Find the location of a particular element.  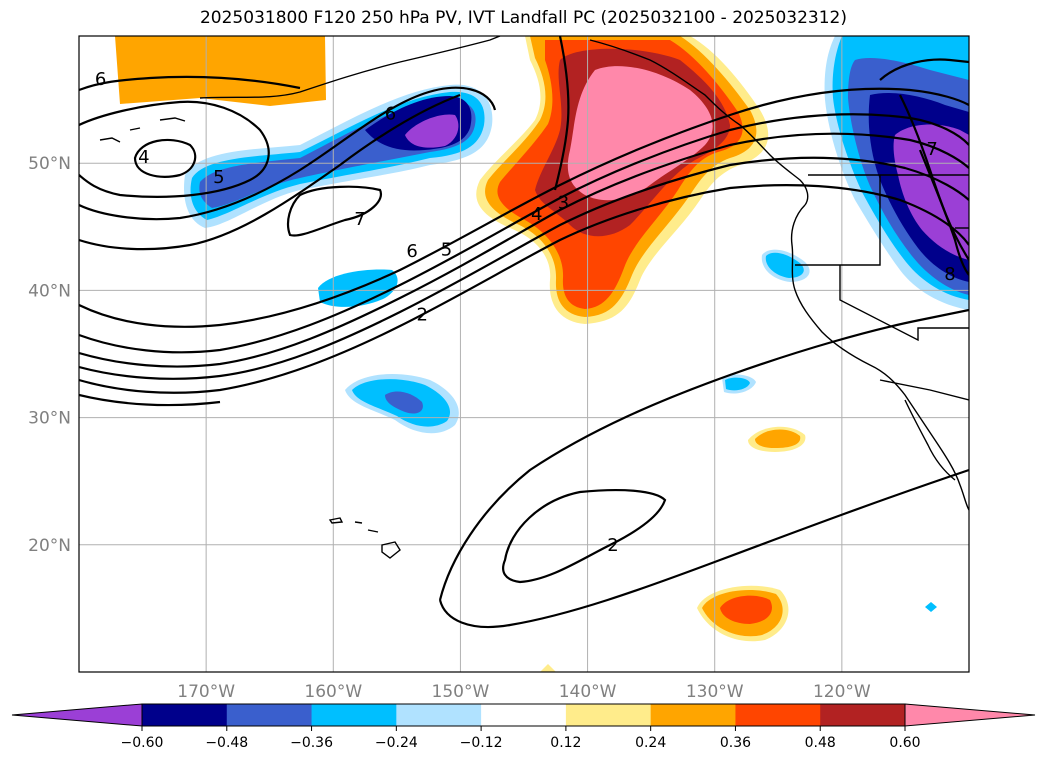

contour-line-6-north is located at coordinates (288, 153).